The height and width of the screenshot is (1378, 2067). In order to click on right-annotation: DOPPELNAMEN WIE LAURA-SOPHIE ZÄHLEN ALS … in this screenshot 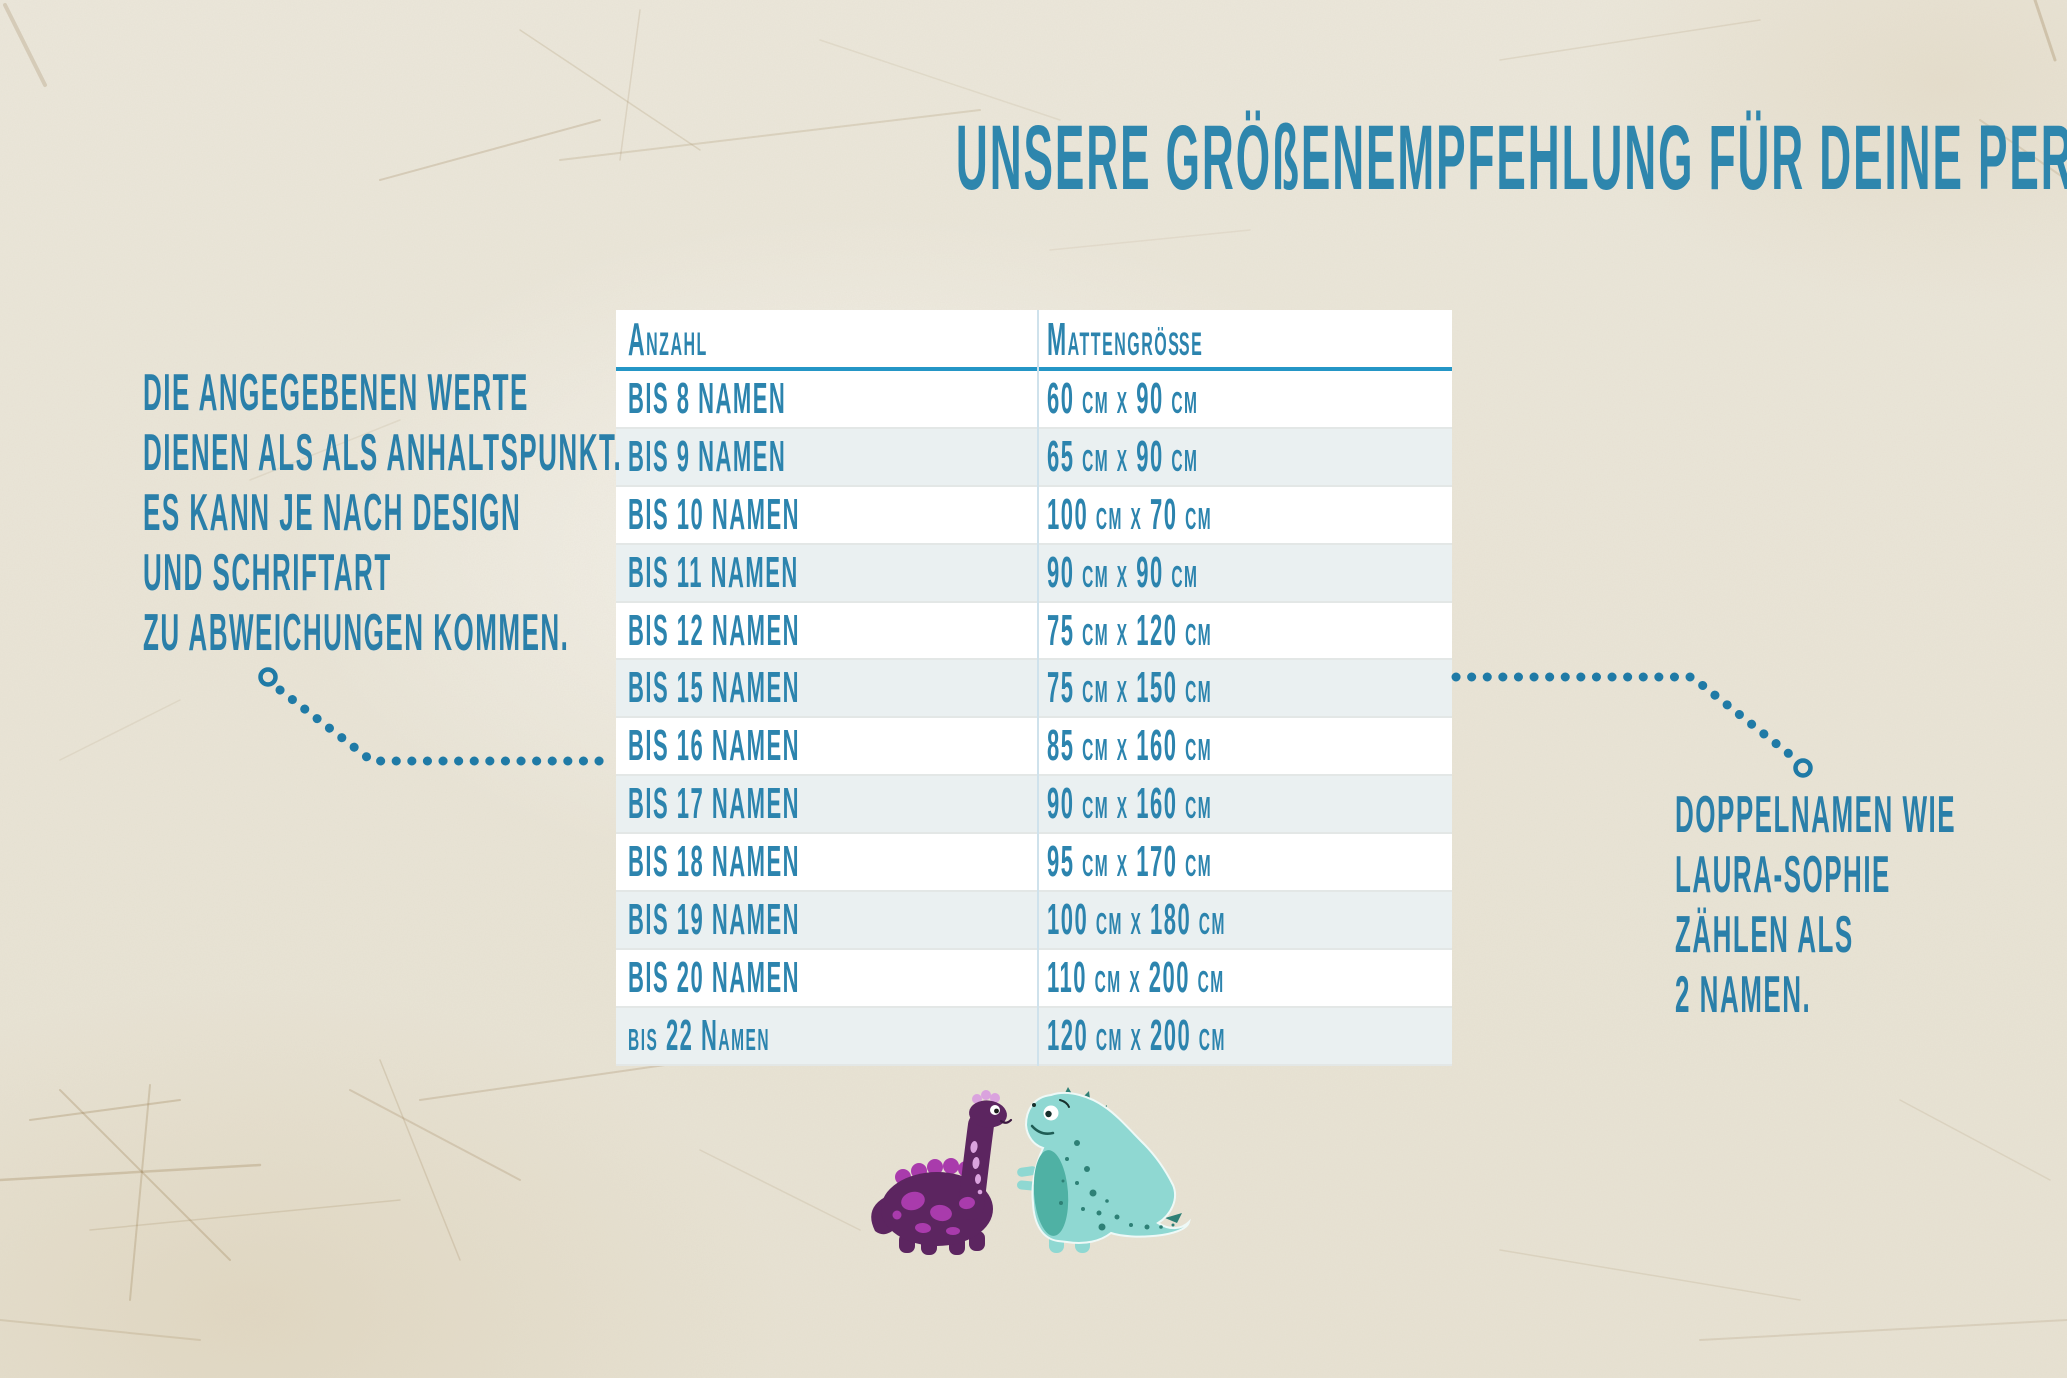, I will do `click(1871, 906)`.